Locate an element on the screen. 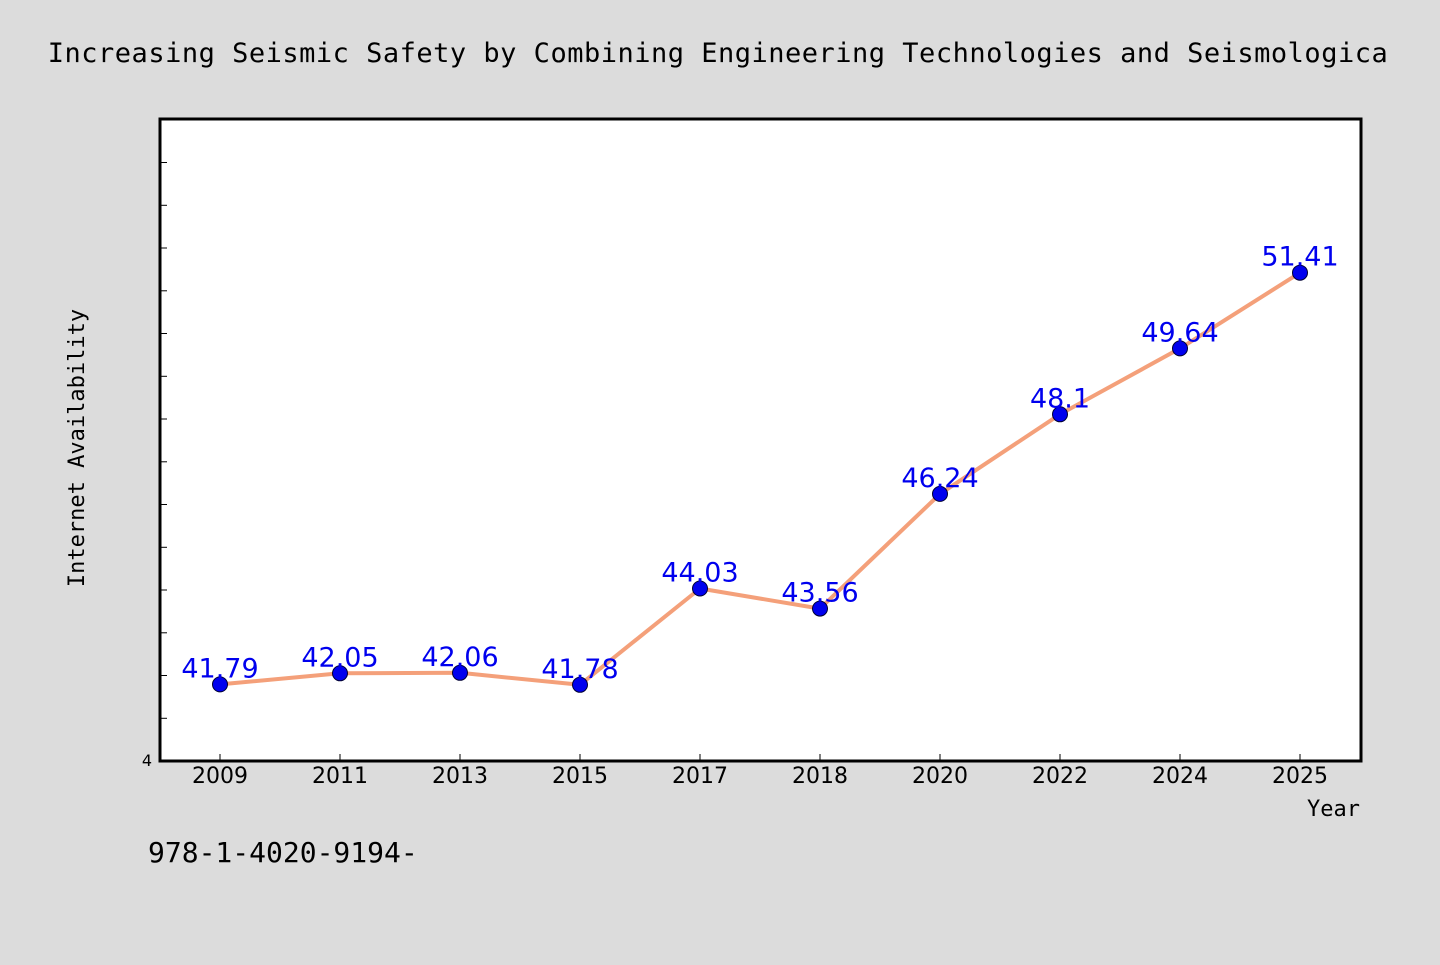 Image resolution: width=1440 pixels, height=965 pixels. y-axis-ticks is located at coordinates (163, 440).